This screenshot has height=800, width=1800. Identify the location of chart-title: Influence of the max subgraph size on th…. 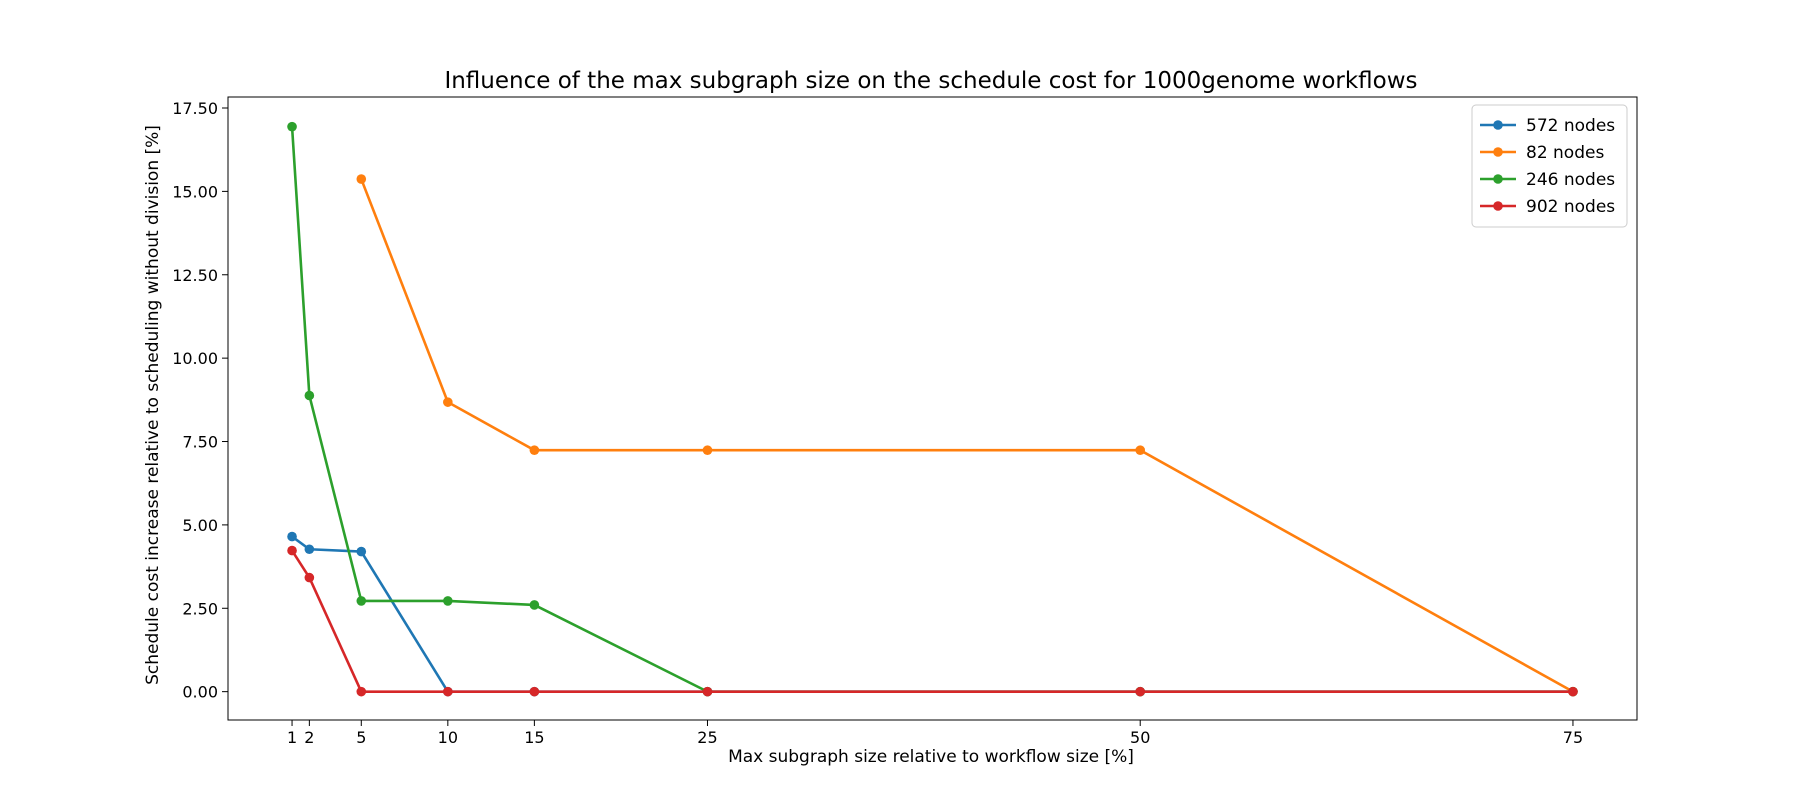
(930, 81).